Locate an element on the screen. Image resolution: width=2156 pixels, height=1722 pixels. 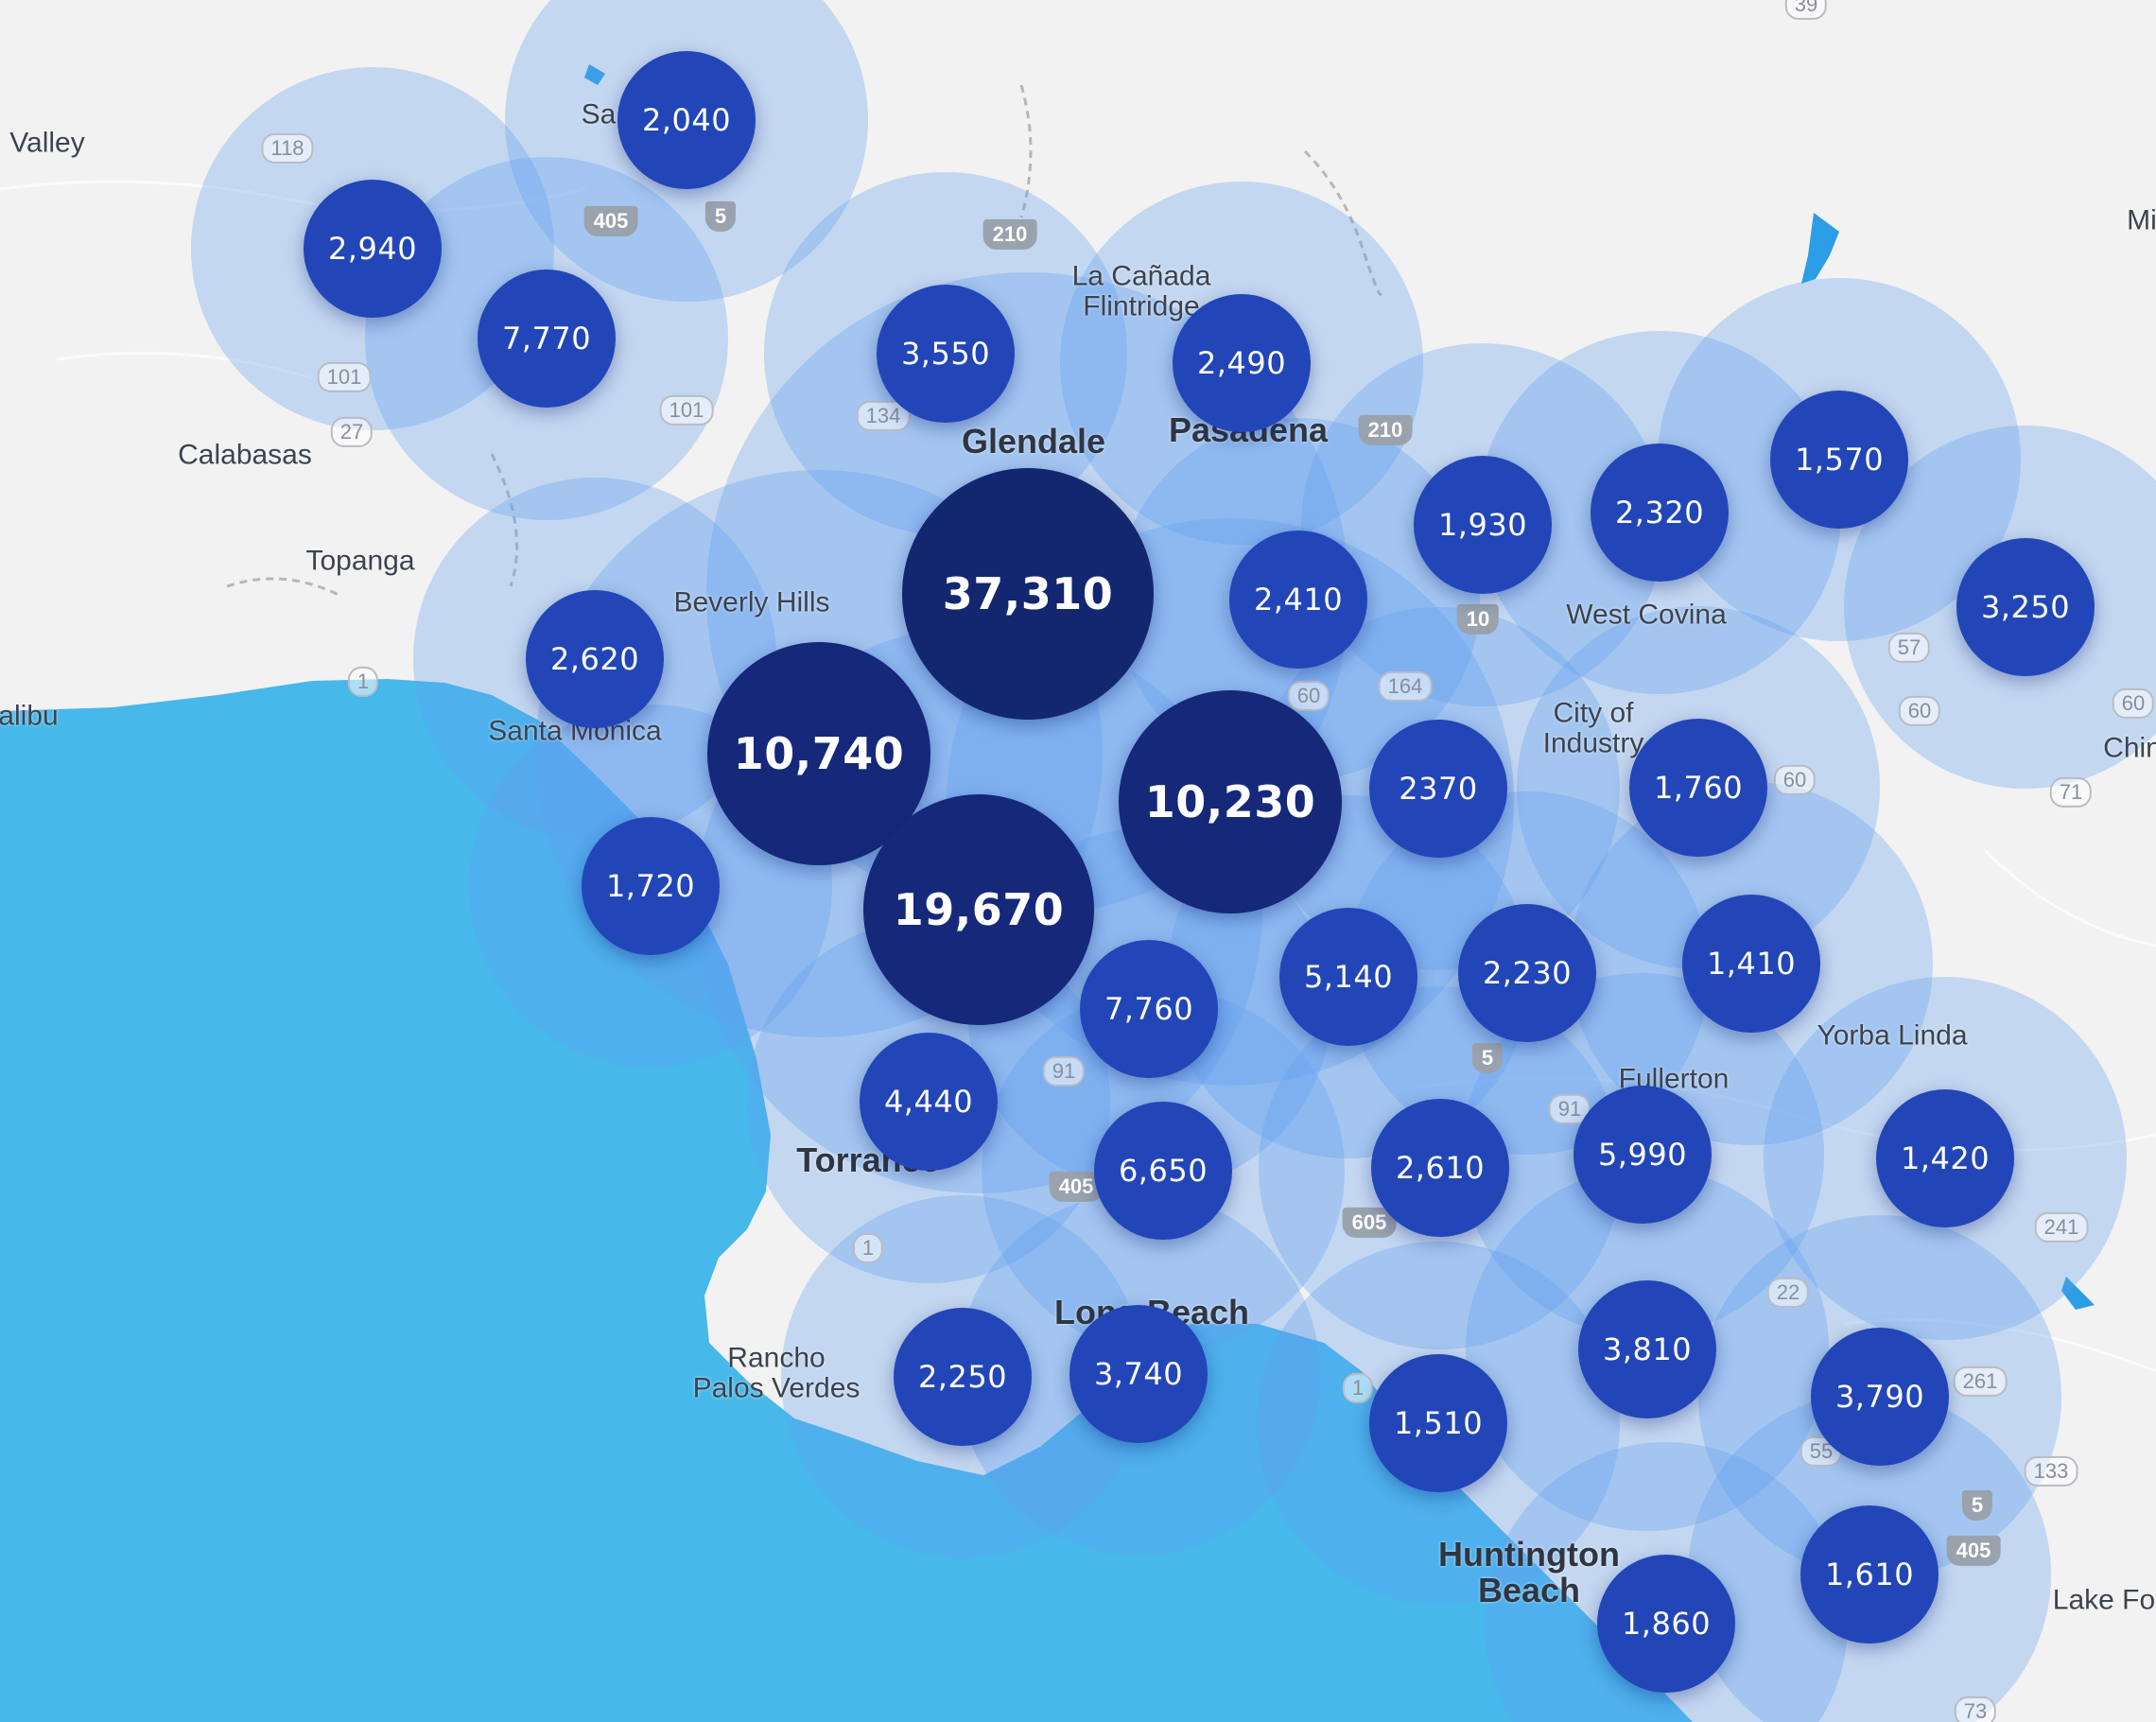
cluster-marker: 2,320 is located at coordinates (1660, 513).